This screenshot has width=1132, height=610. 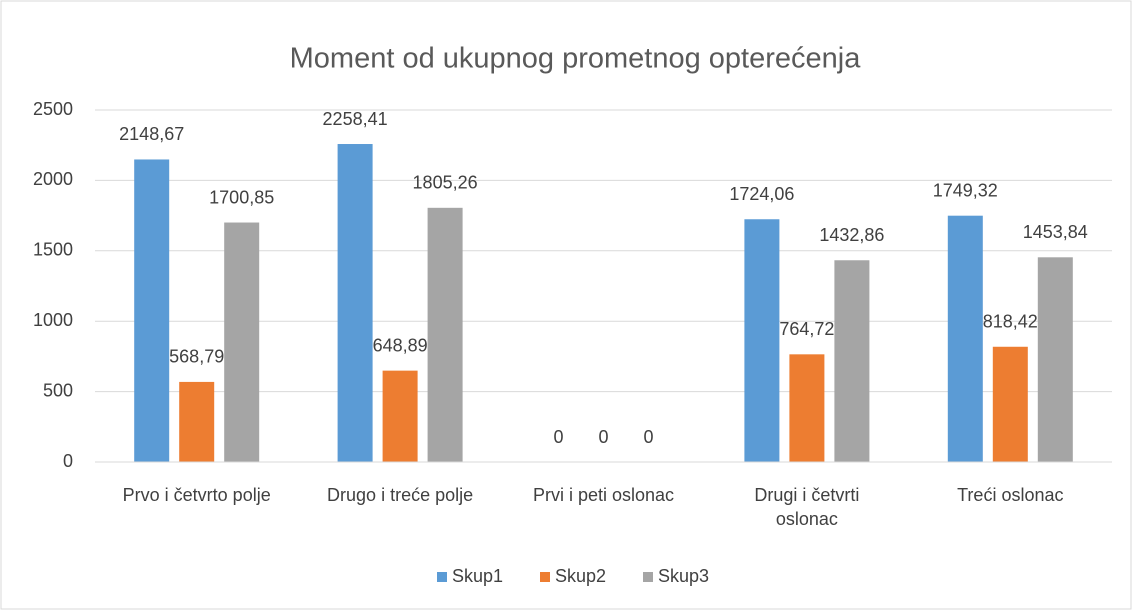 I want to click on data-label: 1432,86, so click(x=851, y=235).